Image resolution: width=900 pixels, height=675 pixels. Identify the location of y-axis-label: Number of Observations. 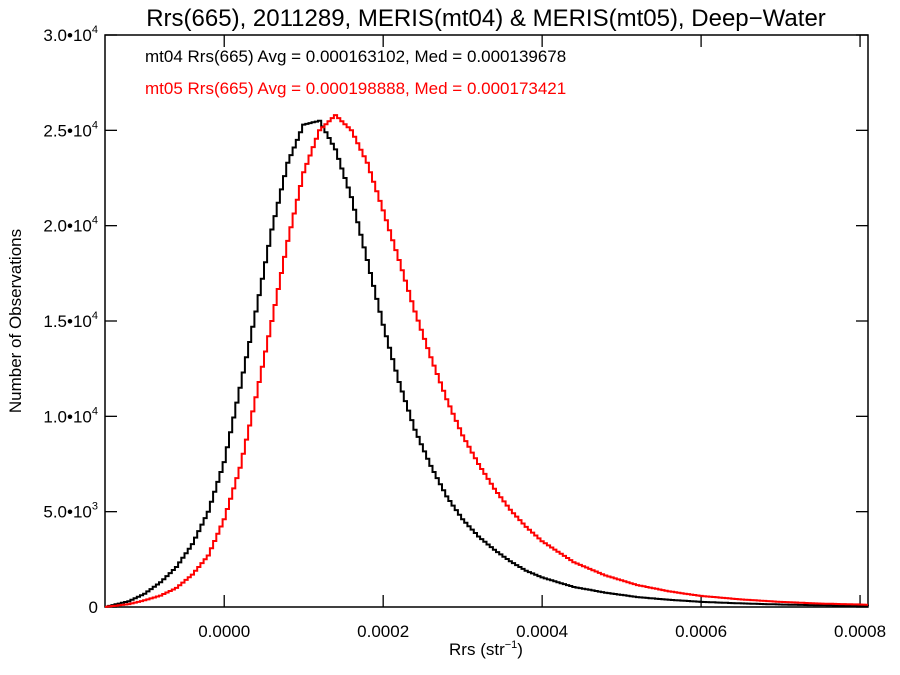
(15, 321).